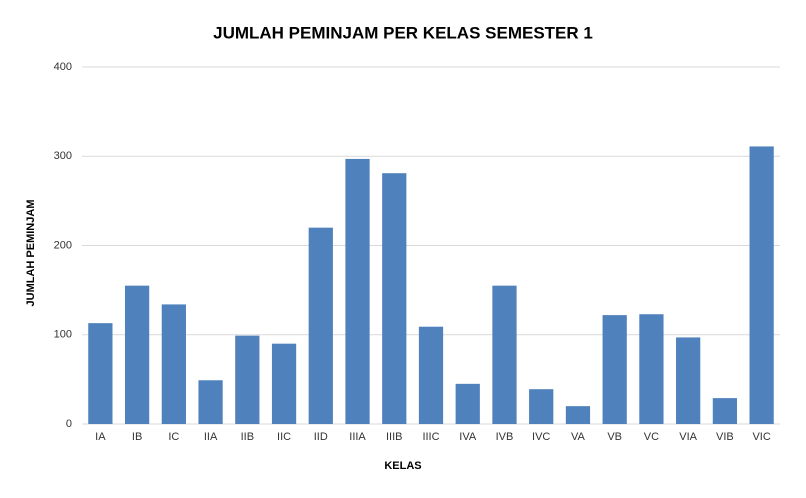 The image size is (806, 498). What do you see at coordinates (614, 437) in the screenshot?
I see `x-tick-label: VB` at bounding box center [614, 437].